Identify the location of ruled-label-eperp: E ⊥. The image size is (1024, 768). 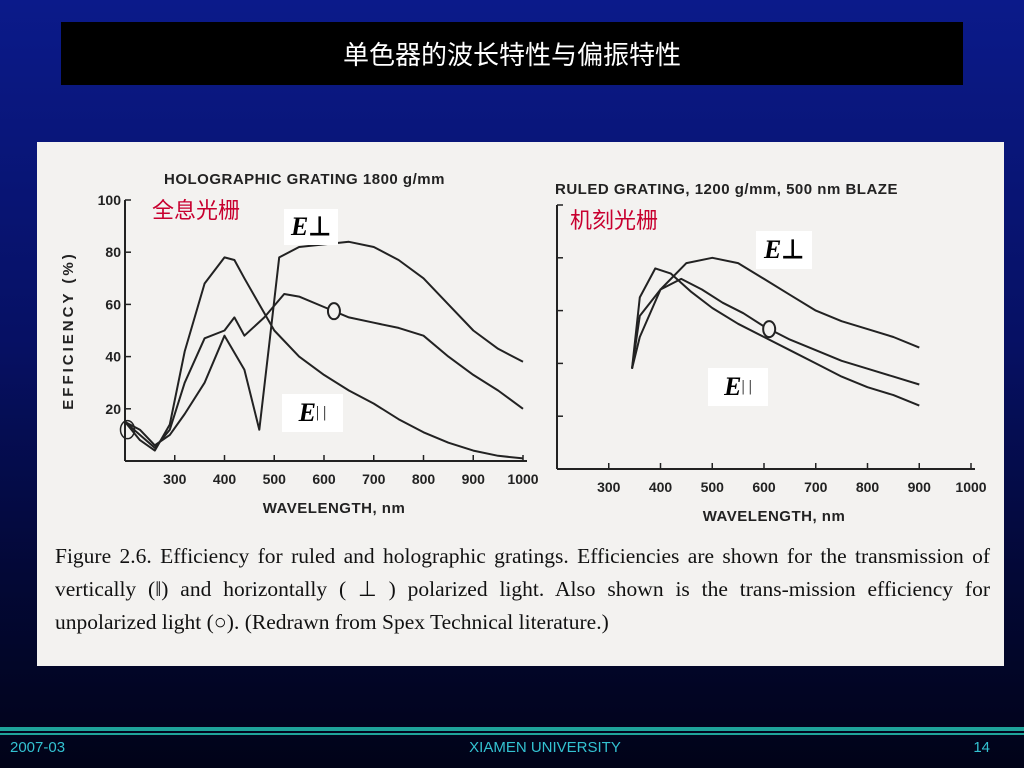
(784, 250).